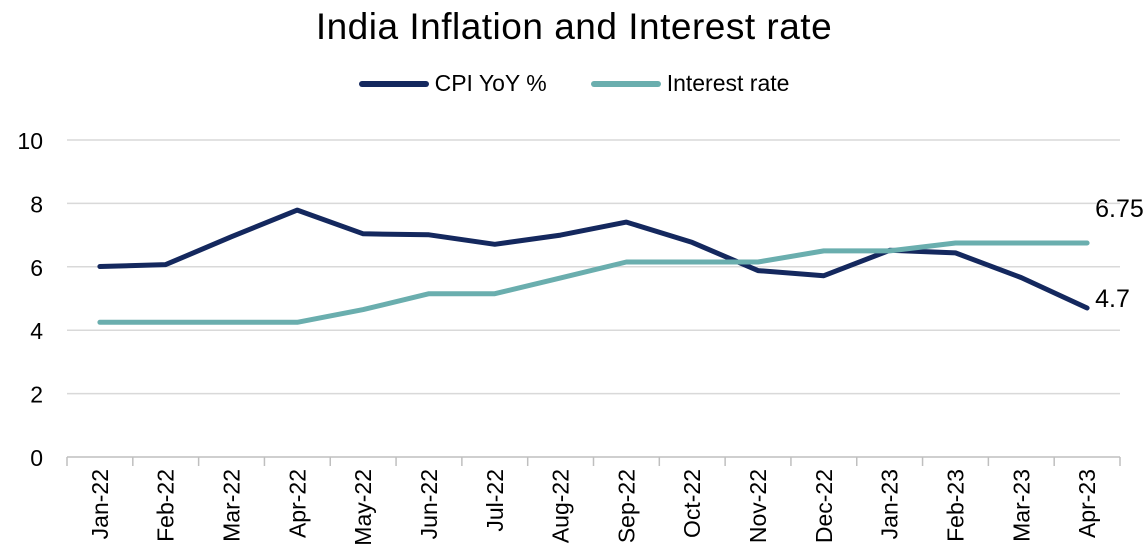 The height and width of the screenshot is (552, 1148). I want to click on x-tick-label: Jan-23, so click(890, 504).